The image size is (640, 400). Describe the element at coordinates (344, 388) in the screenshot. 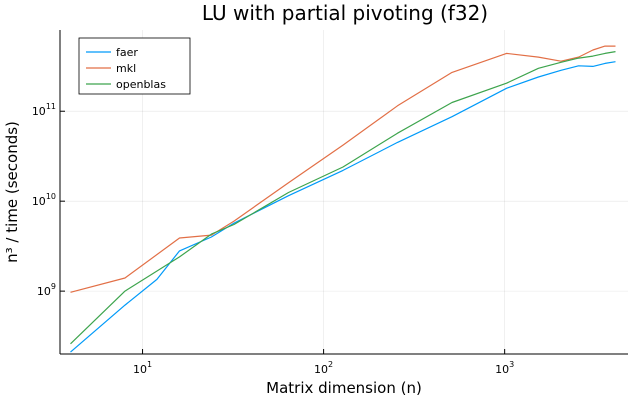

I see `x-axis-label: Matrix dimension (n)` at that location.